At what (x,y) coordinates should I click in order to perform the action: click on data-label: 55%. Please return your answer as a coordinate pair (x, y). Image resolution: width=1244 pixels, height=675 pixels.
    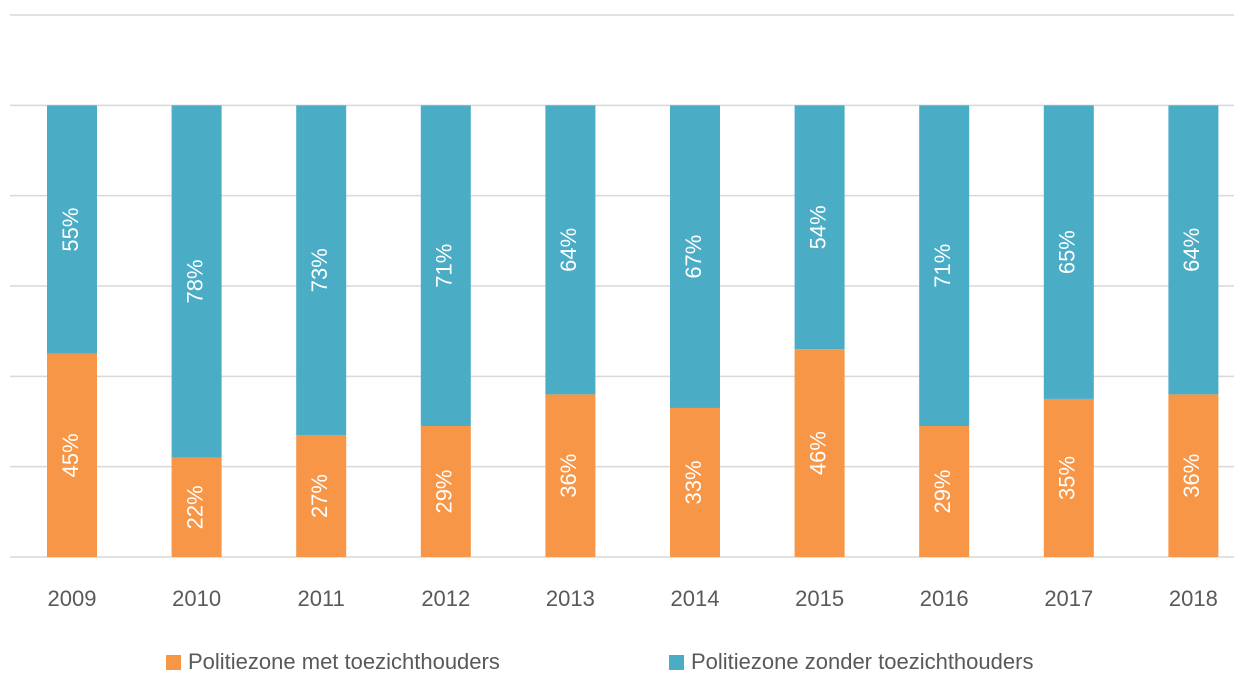
    Looking at the image, I should click on (70, 230).